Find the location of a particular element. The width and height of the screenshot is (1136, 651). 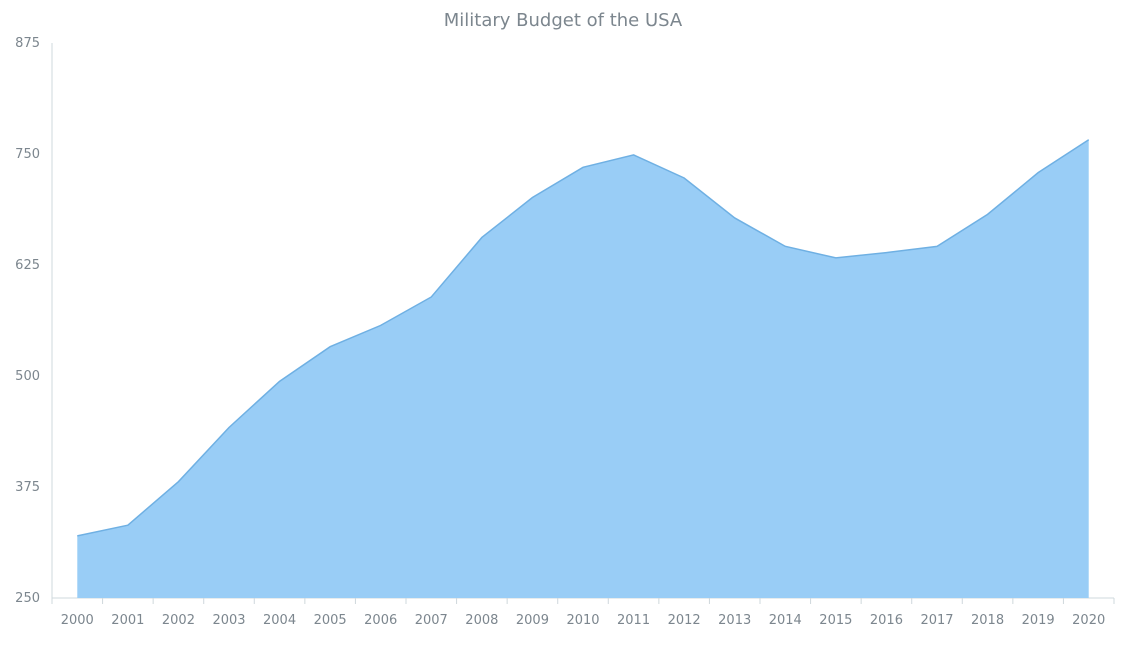

y-tick-label: 625 is located at coordinates (27, 265).